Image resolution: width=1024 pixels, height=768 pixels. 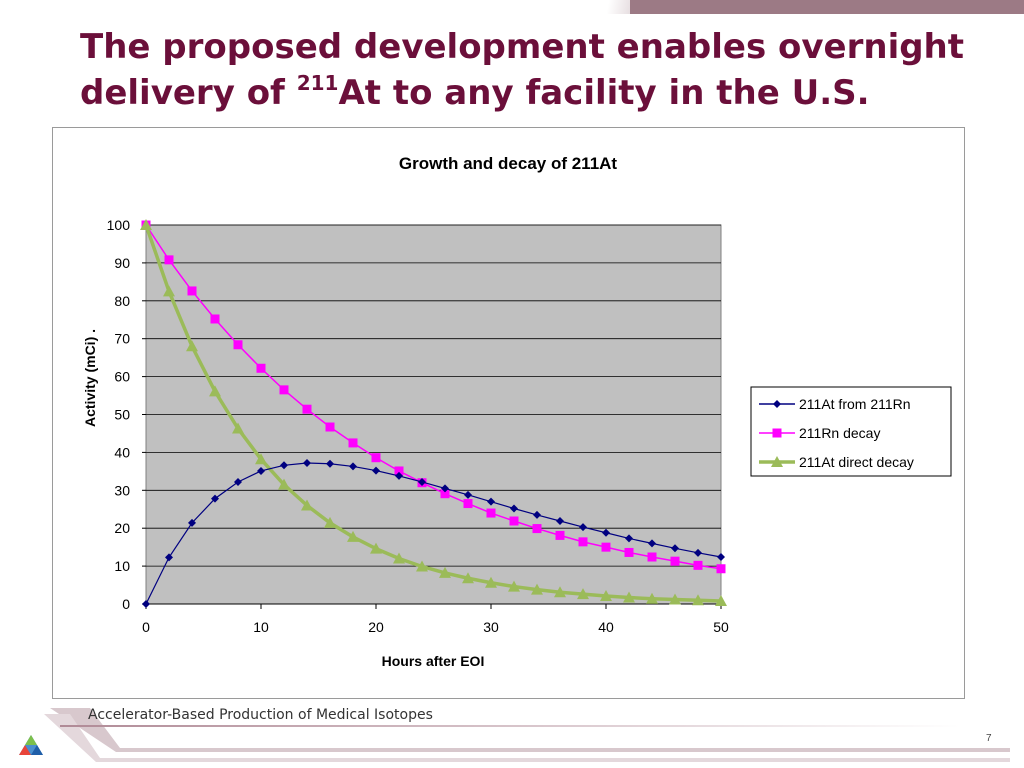 I want to click on y-tick-label: 90, so click(x=122, y=263).